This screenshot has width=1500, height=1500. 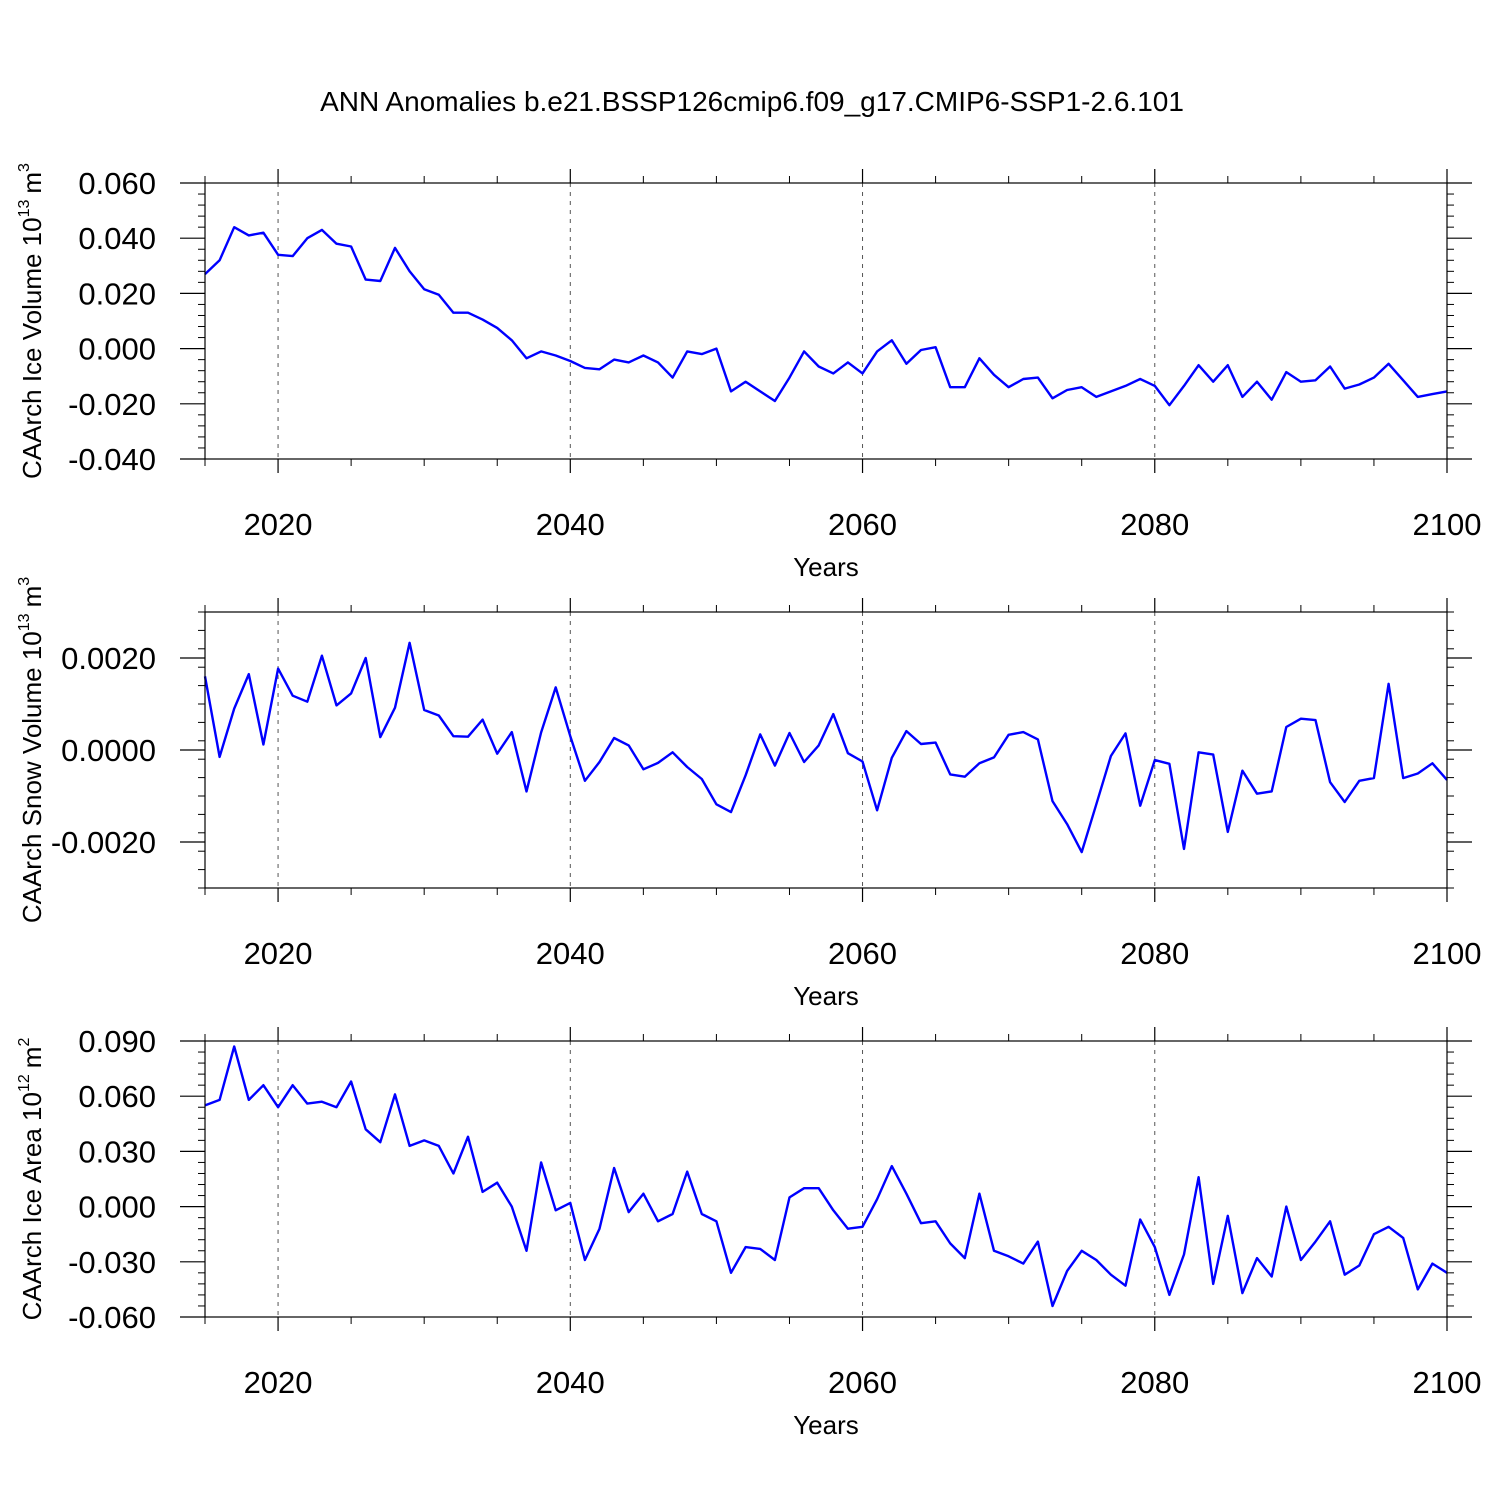 I want to click on y-axis-label: CAArch Ice Volume 1013 m3, so click(x=31, y=321).